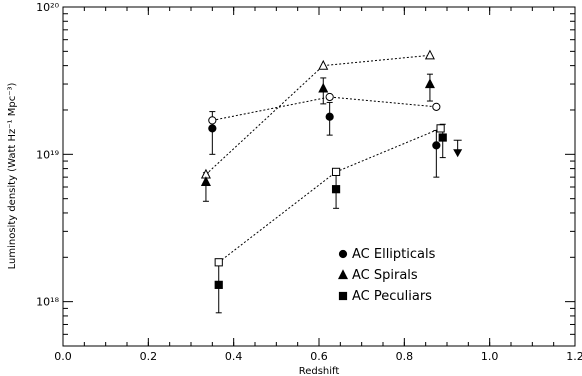 The height and width of the screenshot is (376, 582). Describe the element at coordinates (319, 371) in the screenshot. I see `x-axis-label: Redshift` at that location.